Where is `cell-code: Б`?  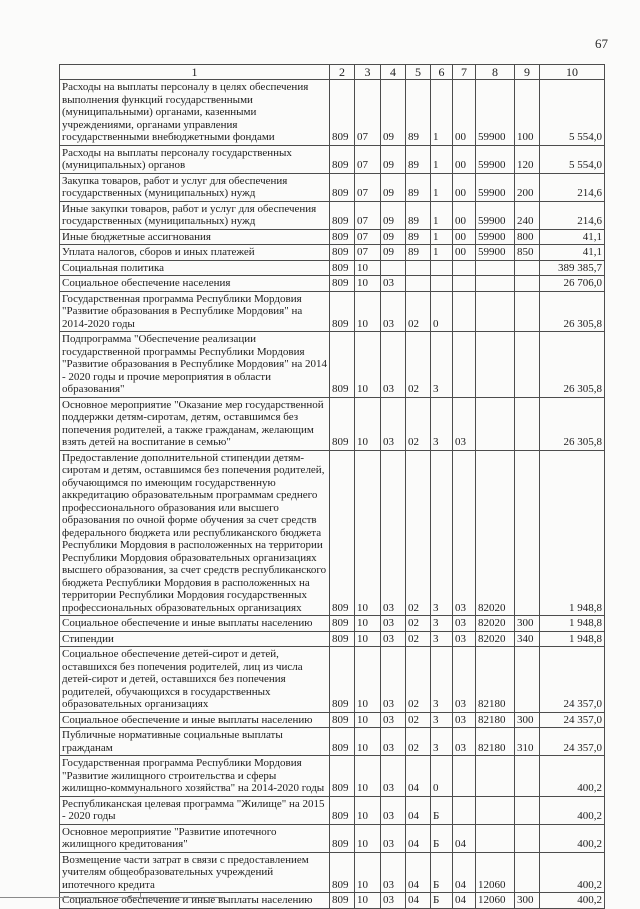
cell-code: Б is located at coordinates (441, 900).